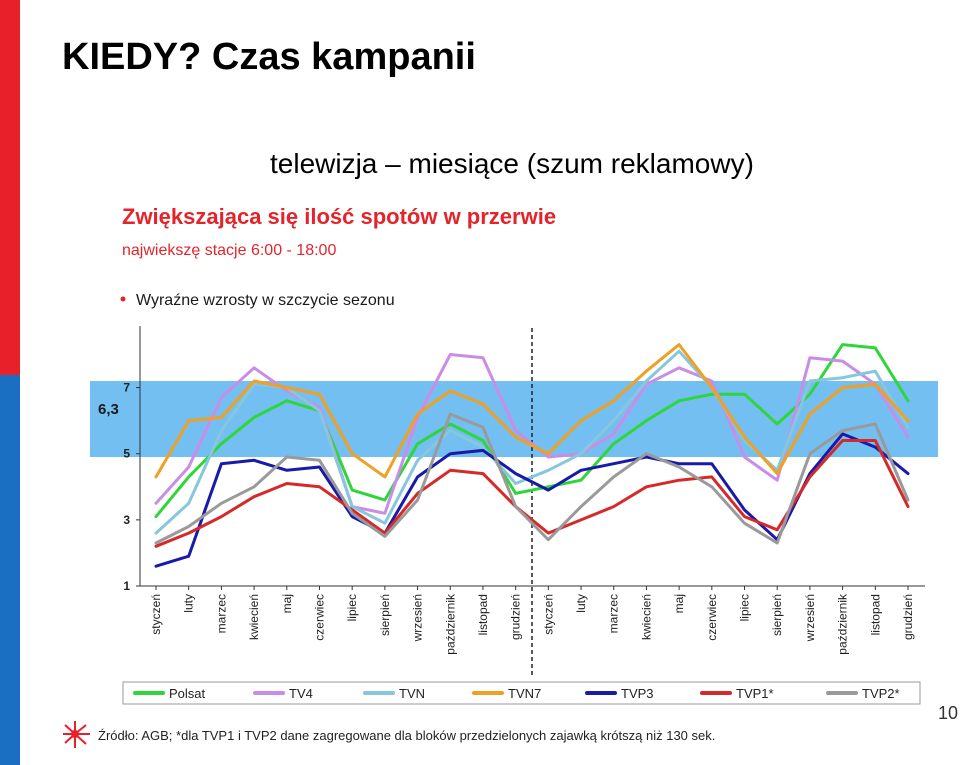  I want to click on legend-box, so click(521, 693).